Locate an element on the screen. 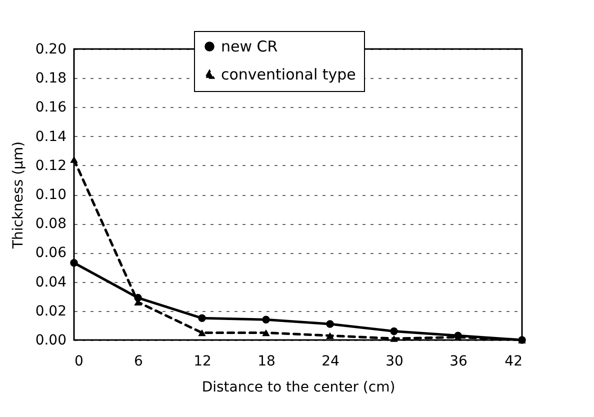  legend-label: new CR is located at coordinates (249, 47).